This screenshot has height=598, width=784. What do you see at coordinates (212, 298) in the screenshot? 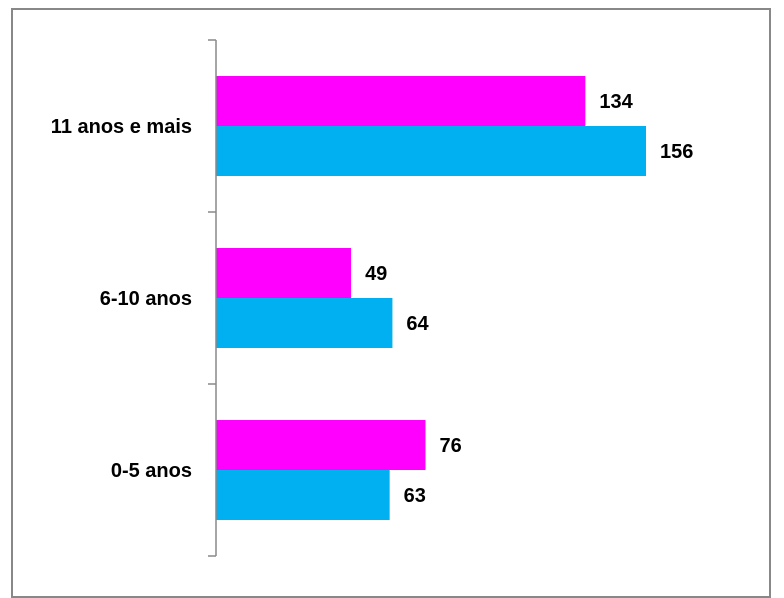
I see `category-axis` at bounding box center [212, 298].